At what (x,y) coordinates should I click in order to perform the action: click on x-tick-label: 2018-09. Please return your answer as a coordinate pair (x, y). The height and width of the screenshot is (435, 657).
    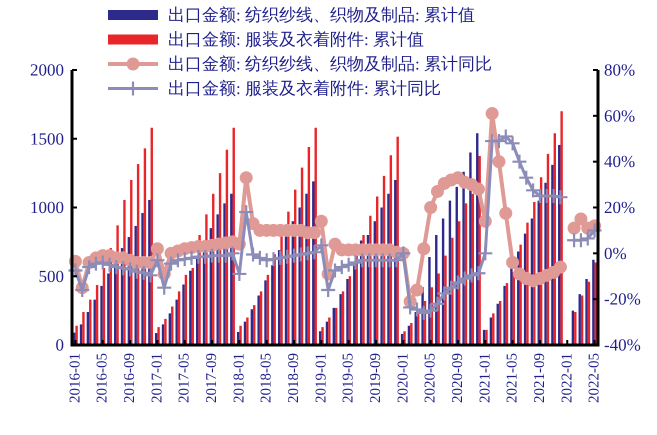
    Looking at the image, I should click on (294, 378).